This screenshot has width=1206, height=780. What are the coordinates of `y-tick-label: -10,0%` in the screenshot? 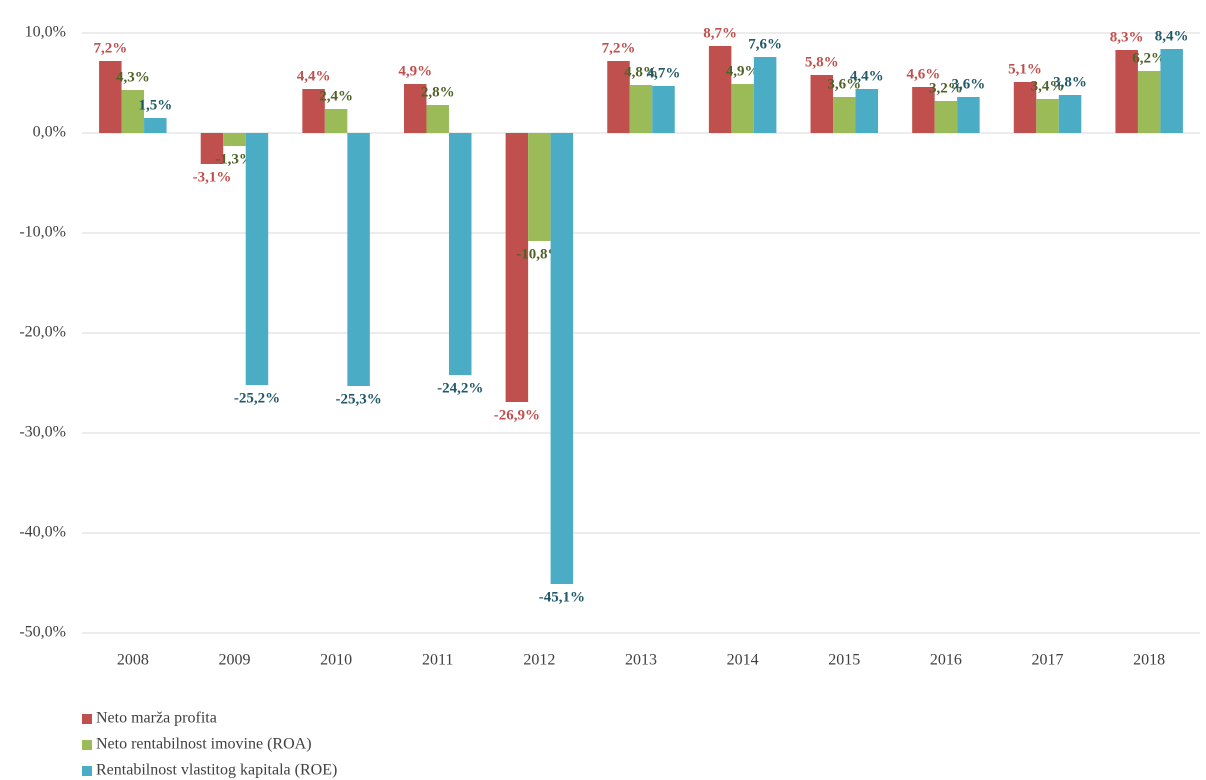 It's located at (42, 232).